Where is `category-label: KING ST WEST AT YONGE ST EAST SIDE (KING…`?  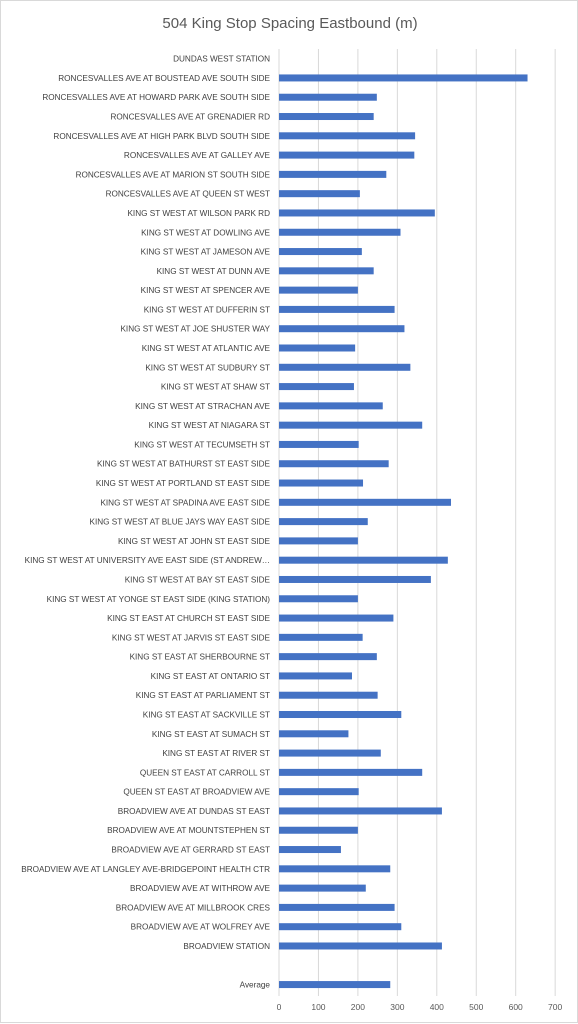
category-label: KING ST WEST AT YONGE ST EAST SIDE (KING… is located at coordinates (159, 599).